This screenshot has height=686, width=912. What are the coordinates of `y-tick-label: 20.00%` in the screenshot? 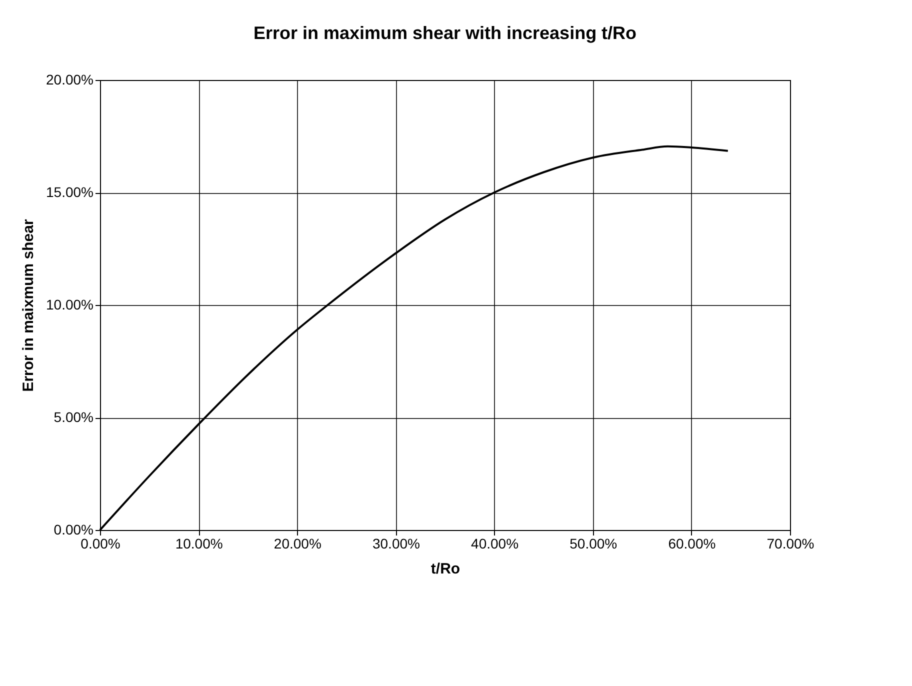 It's located at (70, 80).